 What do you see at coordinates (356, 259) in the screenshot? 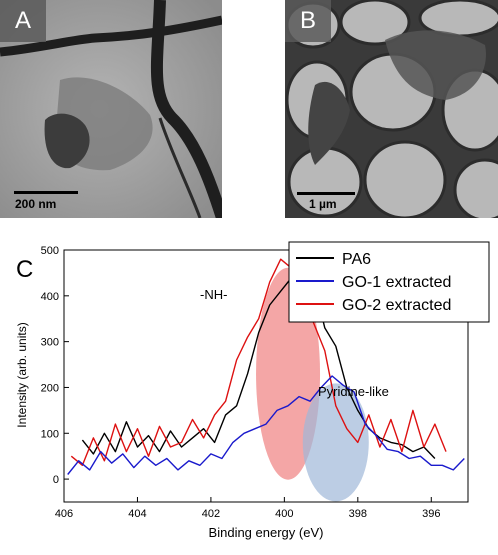
I see `legend-label-pa6: PA6` at bounding box center [356, 259].